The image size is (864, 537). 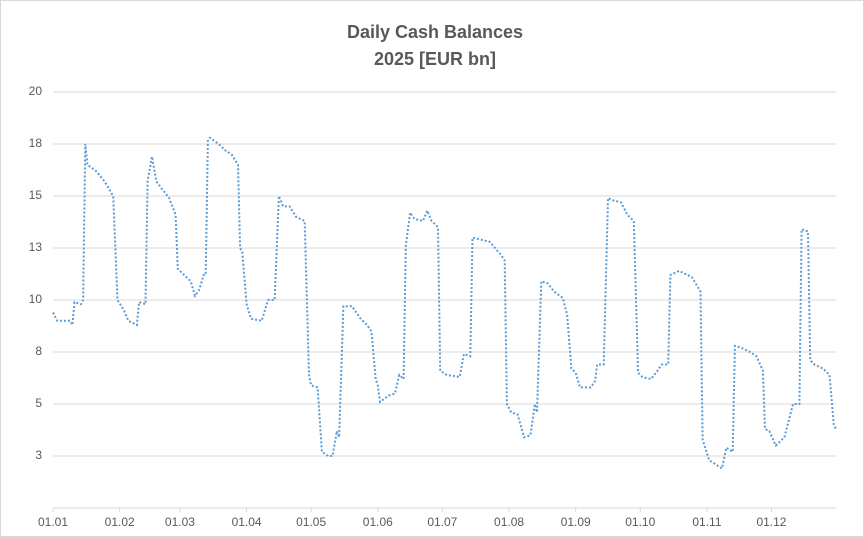 What do you see at coordinates (311, 522) in the screenshot?
I see `x-tick-label: 01.05` at bounding box center [311, 522].